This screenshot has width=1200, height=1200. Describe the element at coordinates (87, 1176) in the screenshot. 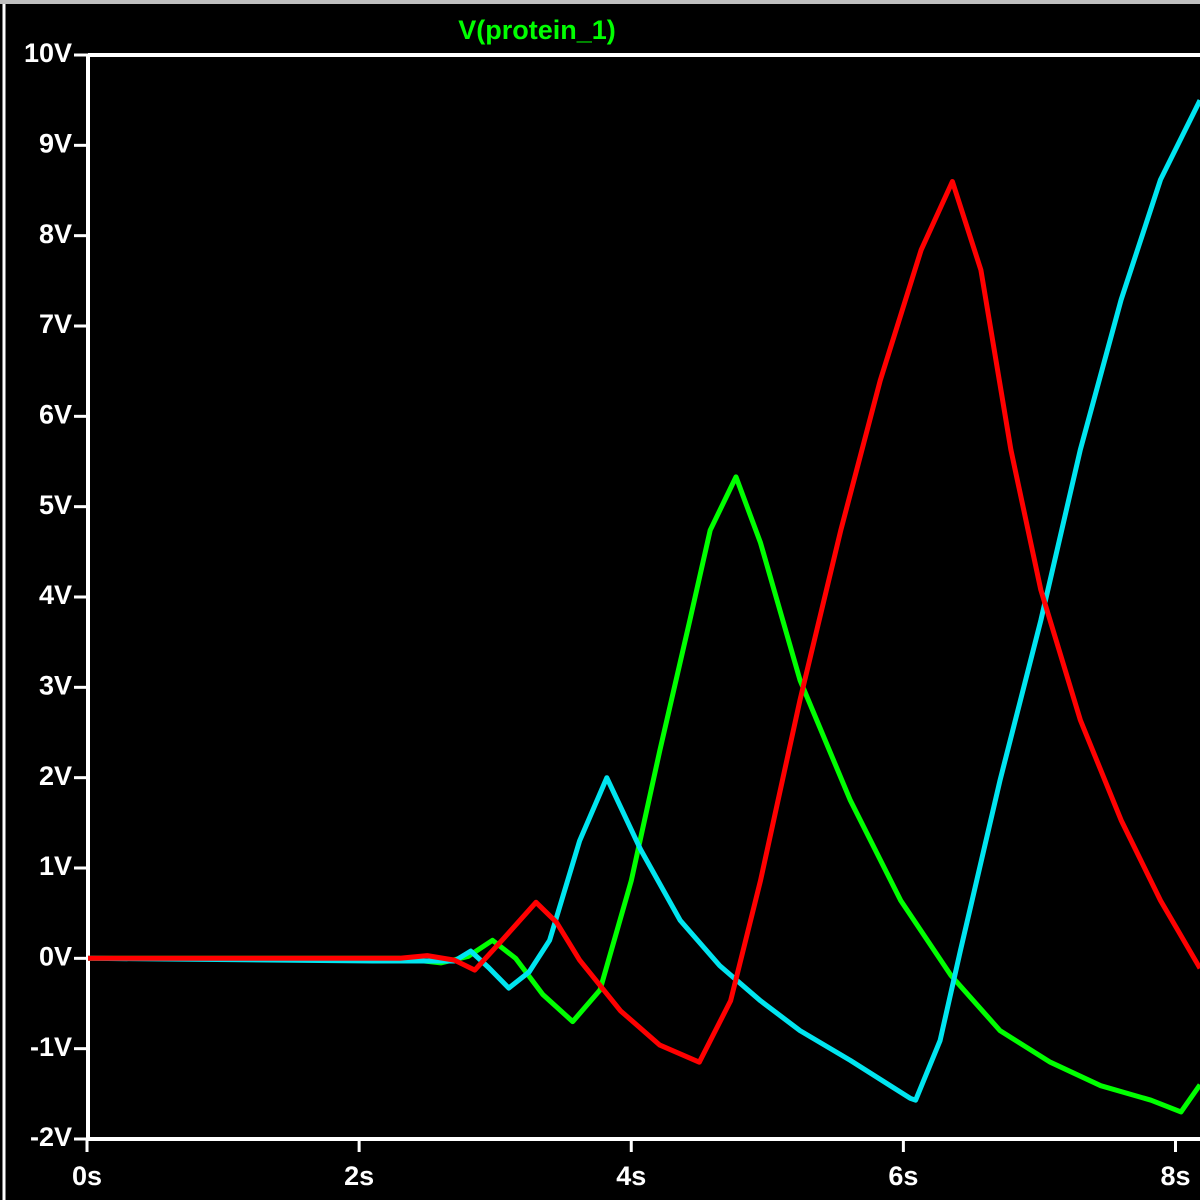

I see `x-tick-label: 0s` at that location.